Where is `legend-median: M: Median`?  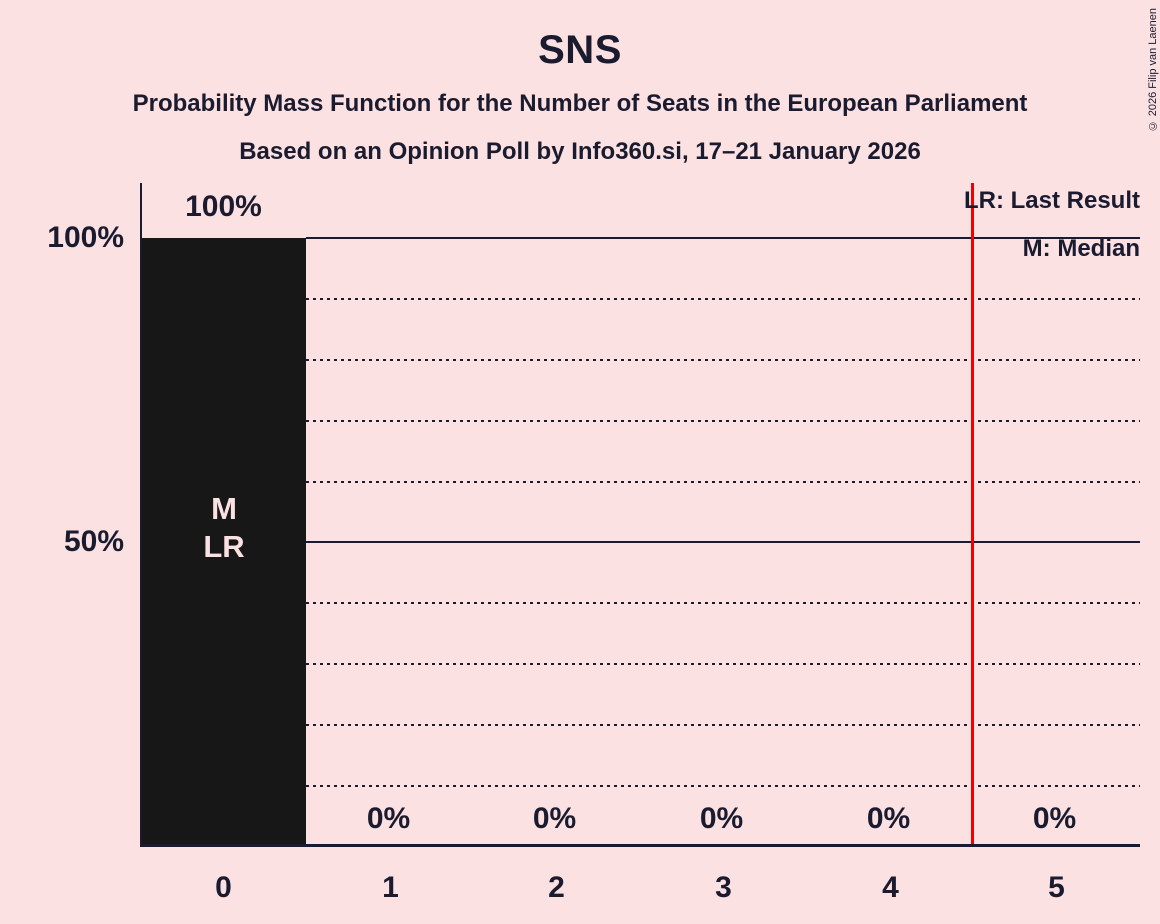 legend-median: M: Median is located at coordinates (1081, 248).